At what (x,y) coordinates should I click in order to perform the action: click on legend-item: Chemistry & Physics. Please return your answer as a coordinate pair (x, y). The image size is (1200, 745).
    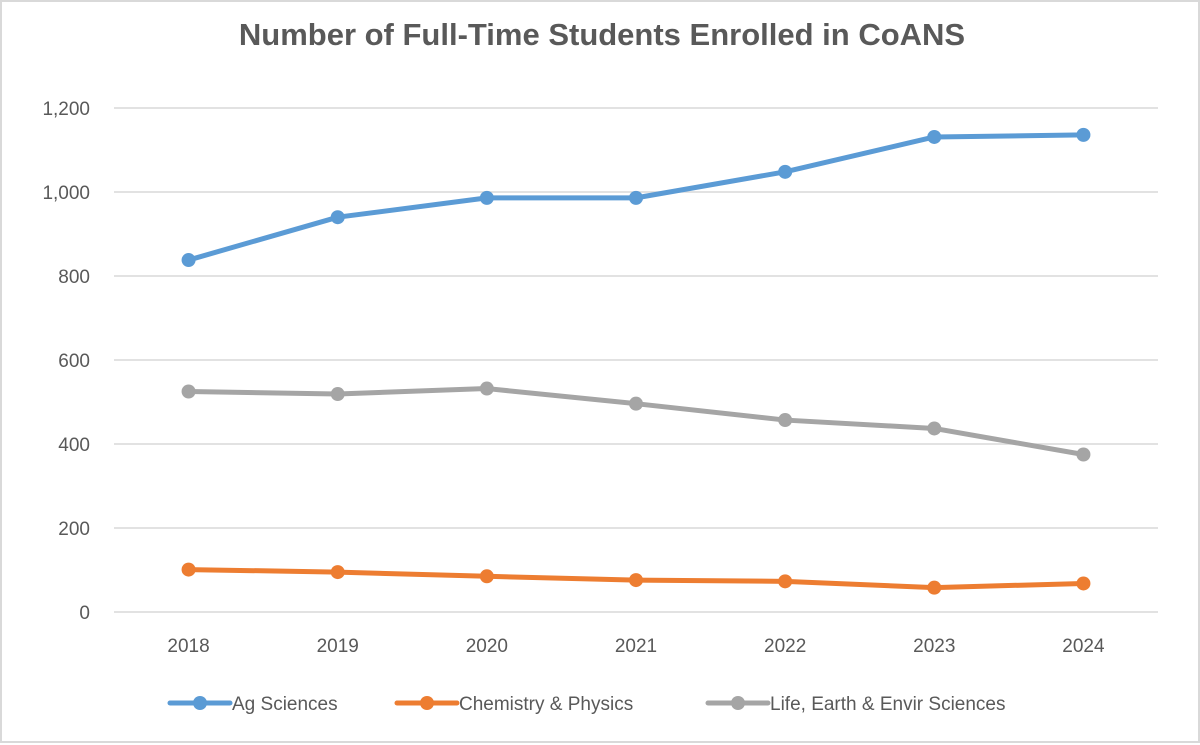
    Looking at the image, I should click on (513, 704).